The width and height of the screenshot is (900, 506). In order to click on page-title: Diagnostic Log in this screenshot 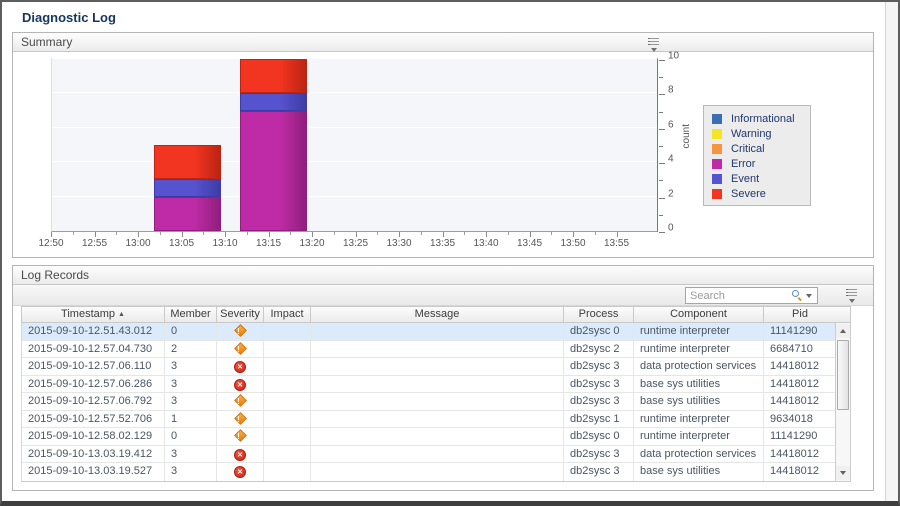, I will do `click(69, 17)`.